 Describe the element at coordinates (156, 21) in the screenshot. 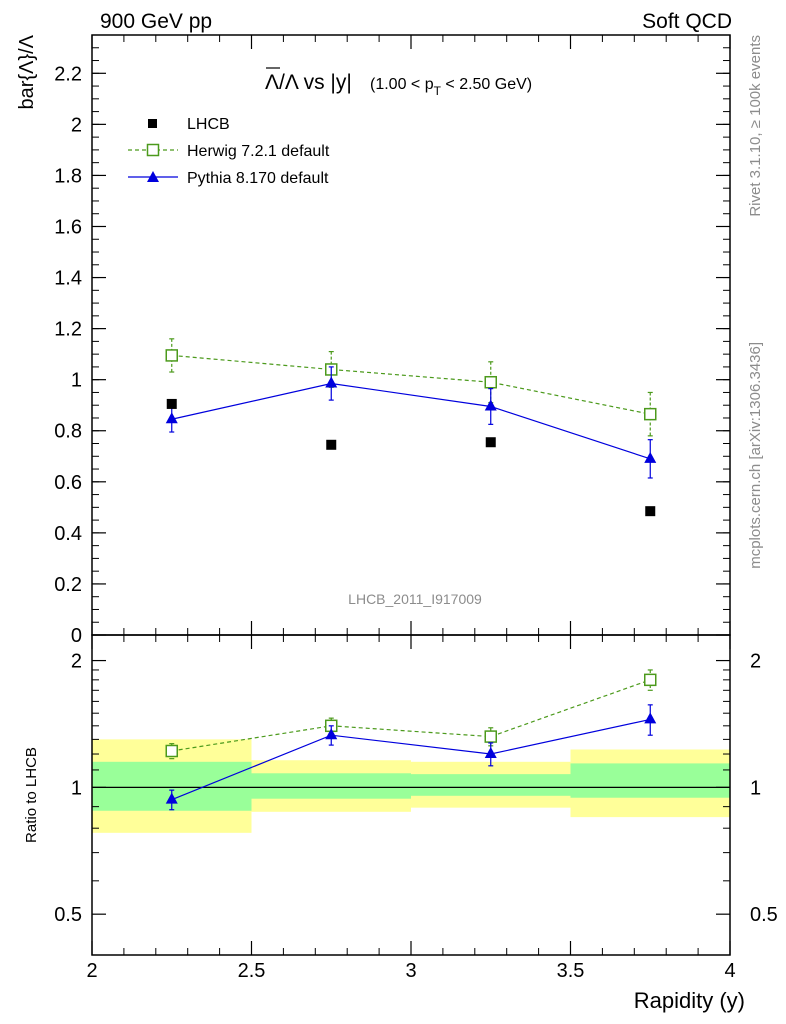

I see `header-left: 900 GeV pp` at that location.